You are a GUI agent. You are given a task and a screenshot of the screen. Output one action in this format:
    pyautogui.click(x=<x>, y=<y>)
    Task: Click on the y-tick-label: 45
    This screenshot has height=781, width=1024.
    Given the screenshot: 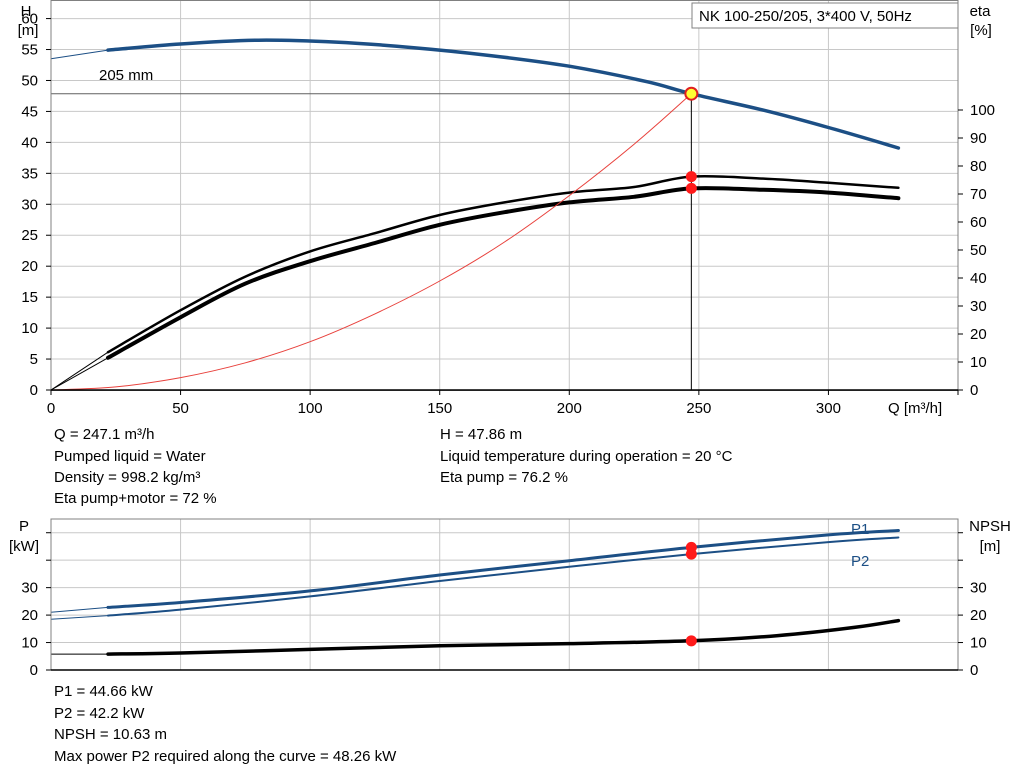 What is the action you would take?
    pyautogui.click(x=29, y=111)
    